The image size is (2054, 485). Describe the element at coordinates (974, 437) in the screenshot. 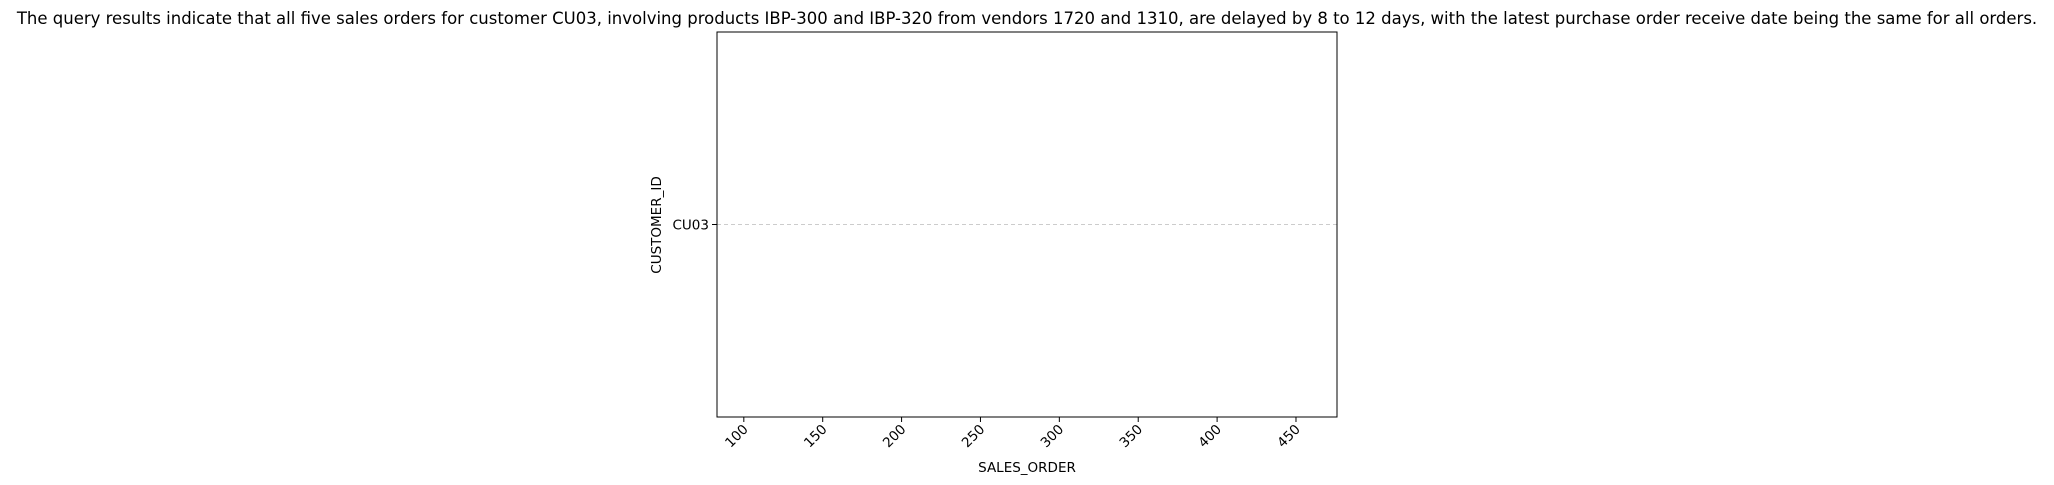

I see `x-tick-label: 250` at that location.